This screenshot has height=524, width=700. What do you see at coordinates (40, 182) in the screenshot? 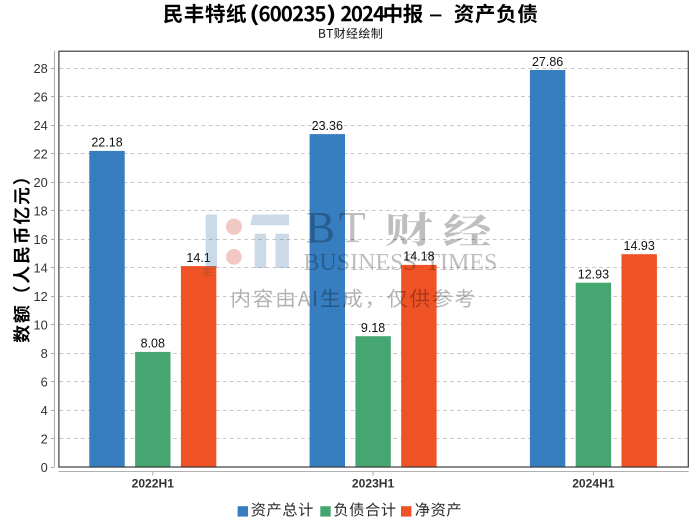
I see `svg-text: 20` at bounding box center [40, 182].